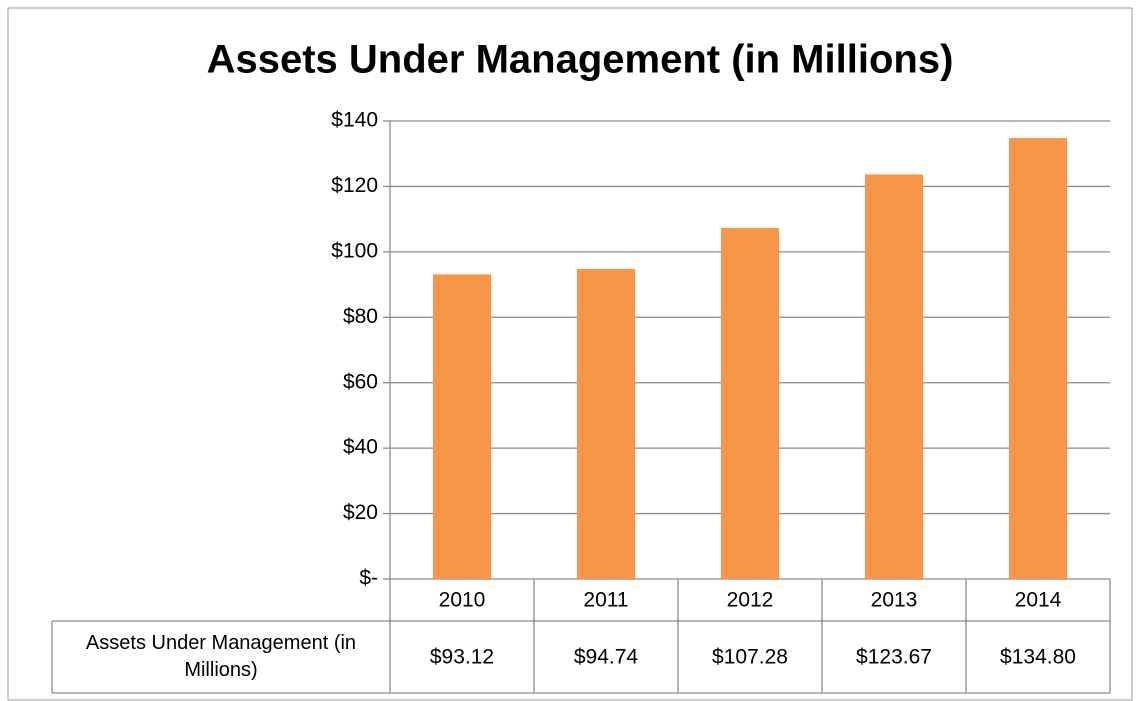 The height and width of the screenshot is (701, 1140). What do you see at coordinates (894, 600) in the screenshot?
I see `x-tick-label: 2013` at bounding box center [894, 600].